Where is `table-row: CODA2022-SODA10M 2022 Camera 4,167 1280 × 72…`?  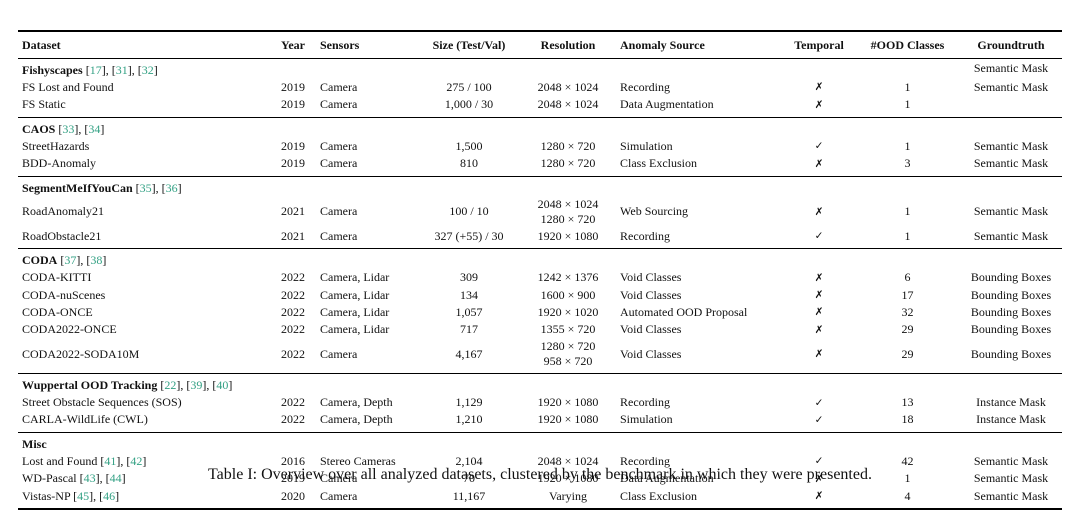 table-row: CODA2022-SODA10M 2022 Camera 4,167 1280 × 72… is located at coordinates (540, 355).